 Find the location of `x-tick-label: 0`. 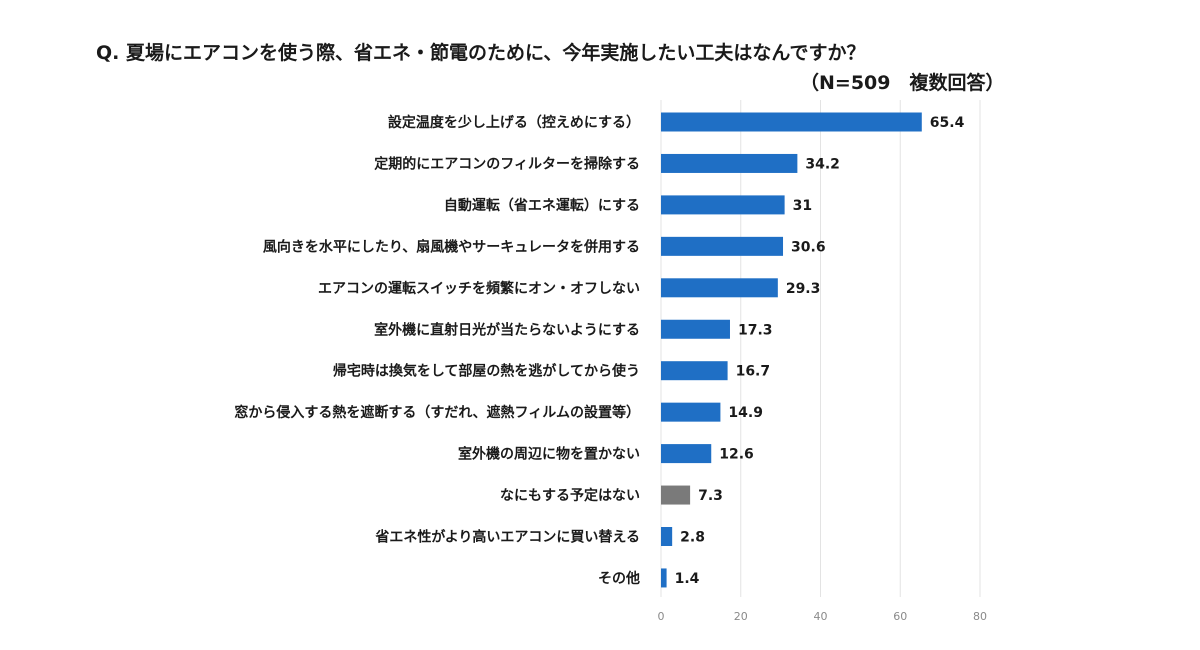

x-tick-label: 0 is located at coordinates (661, 616).